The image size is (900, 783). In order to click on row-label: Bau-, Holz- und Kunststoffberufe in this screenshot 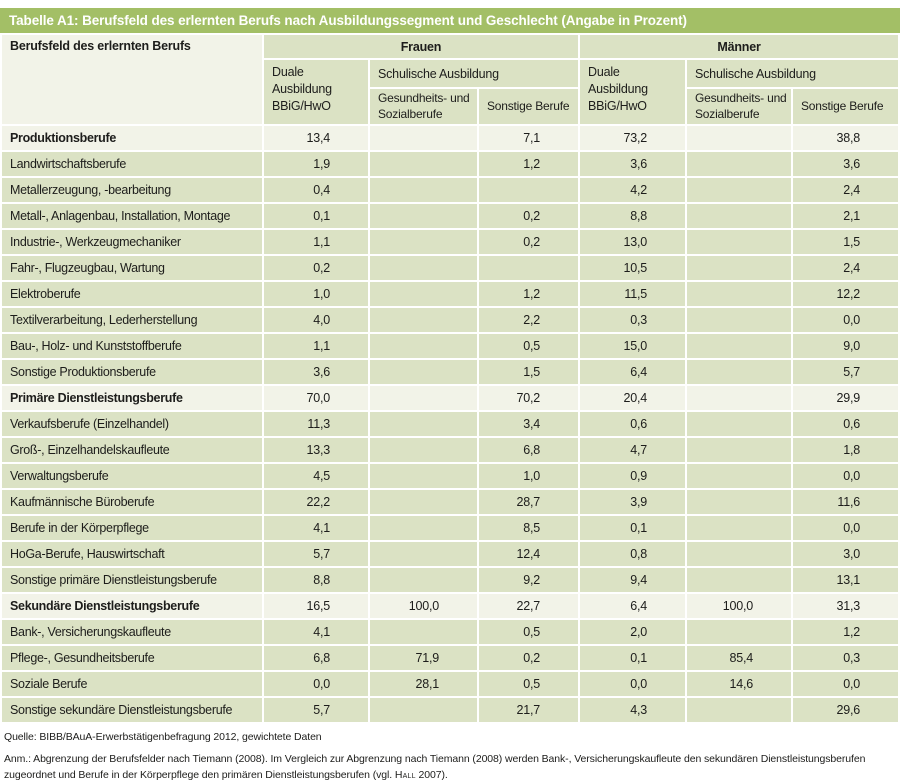, I will do `click(132, 346)`.